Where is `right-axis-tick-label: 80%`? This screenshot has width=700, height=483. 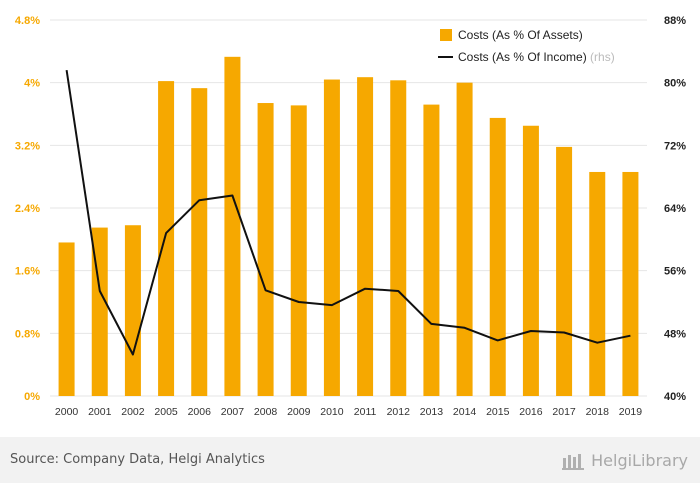
right-axis-tick-label: 80% is located at coordinates (675, 84).